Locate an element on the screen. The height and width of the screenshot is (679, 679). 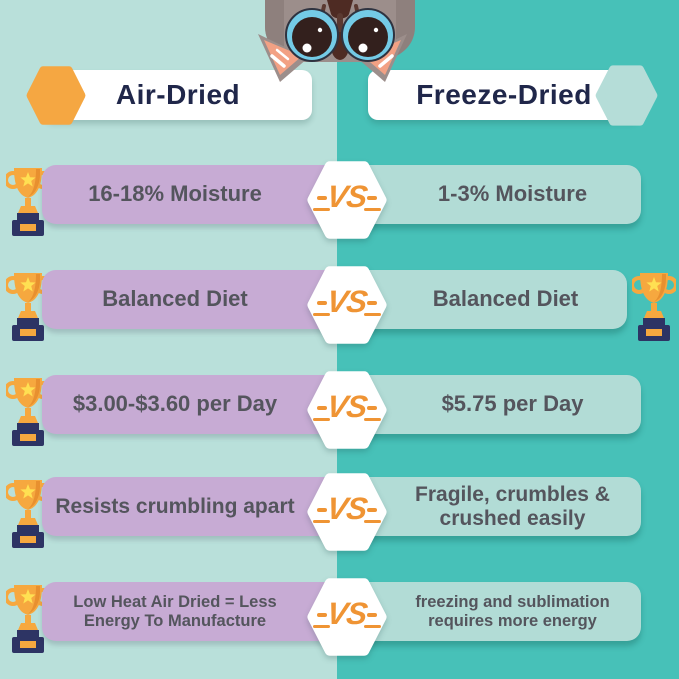
air-dried-value: $3.00-$3.60 per Day is located at coordinates (175, 404).